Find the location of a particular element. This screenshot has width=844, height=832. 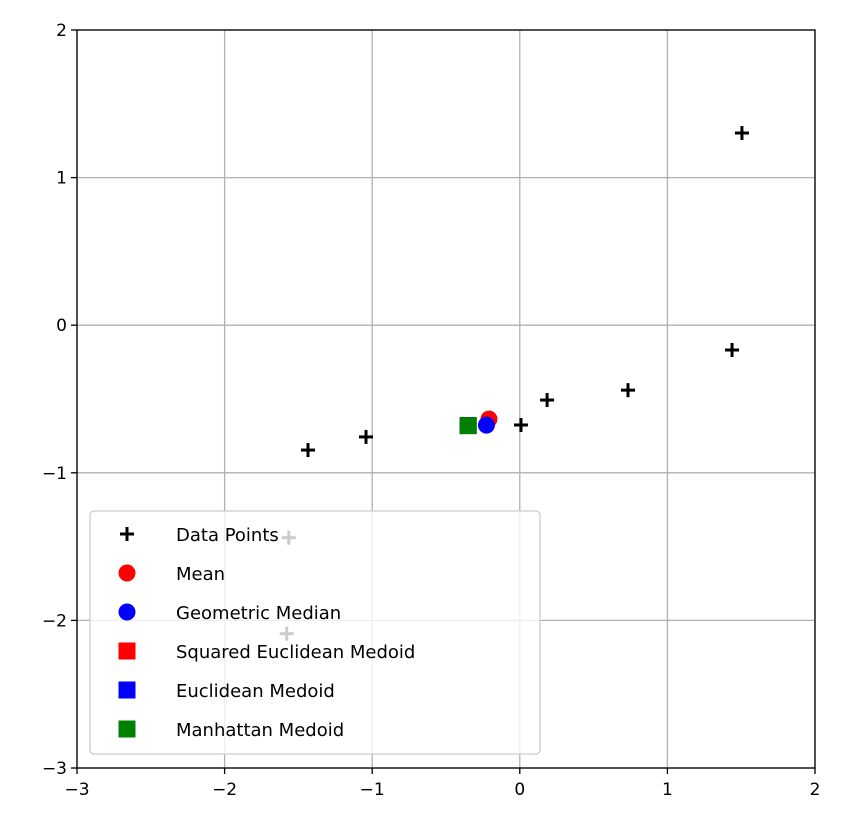

x-tick-label: 1 is located at coordinates (667, 790).